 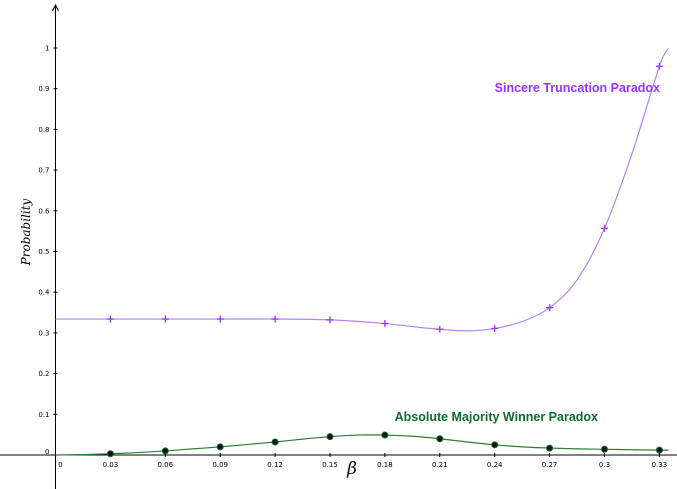 I want to click on x-axis-label: β, so click(x=351, y=469).